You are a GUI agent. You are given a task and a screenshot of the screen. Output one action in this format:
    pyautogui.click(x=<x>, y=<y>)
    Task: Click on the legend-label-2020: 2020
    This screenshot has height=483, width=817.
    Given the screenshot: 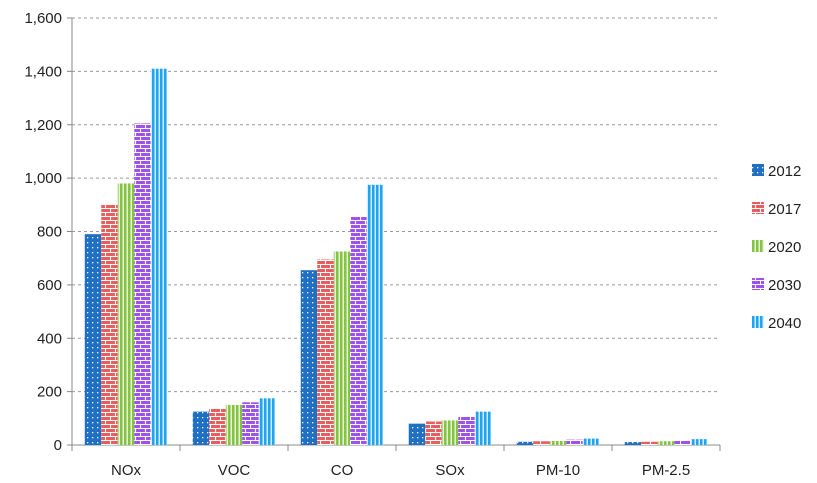 What is the action you would take?
    pyautogui.click(x=784, y=247)
    